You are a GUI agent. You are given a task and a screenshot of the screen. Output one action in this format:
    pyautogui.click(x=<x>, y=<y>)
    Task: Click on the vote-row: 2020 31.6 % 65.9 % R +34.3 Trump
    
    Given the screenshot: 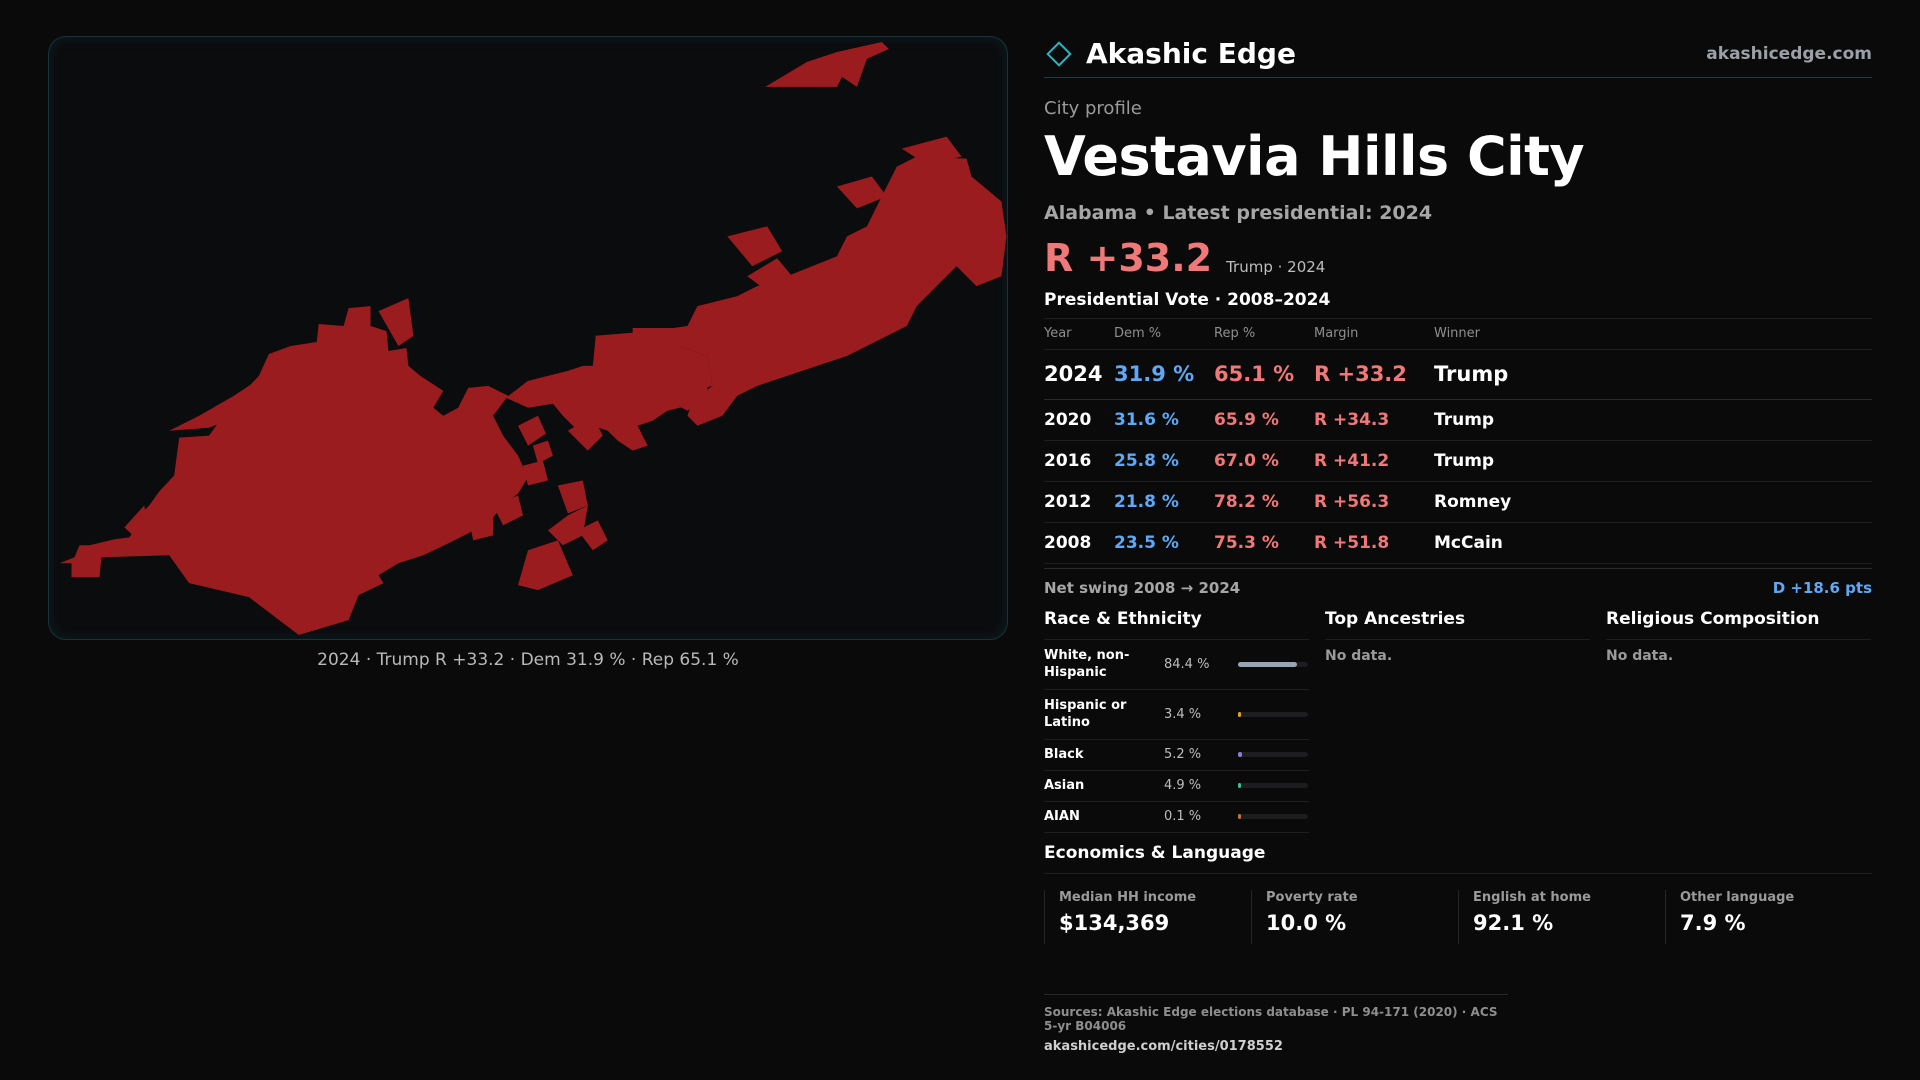 What is the action you would take?
    pyautogui.click(x=1458, y=420)
    